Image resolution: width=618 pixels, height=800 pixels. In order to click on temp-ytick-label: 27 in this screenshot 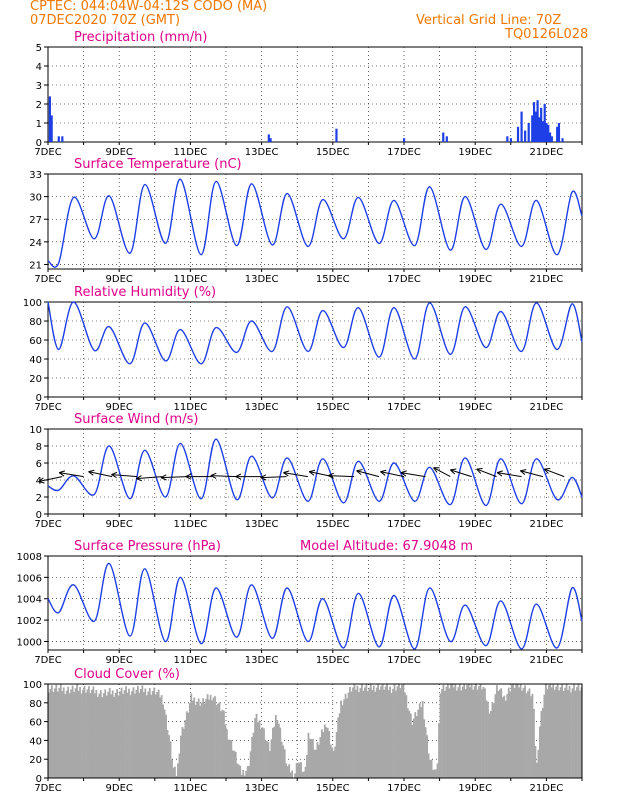, I will do `click(35, 220)`.